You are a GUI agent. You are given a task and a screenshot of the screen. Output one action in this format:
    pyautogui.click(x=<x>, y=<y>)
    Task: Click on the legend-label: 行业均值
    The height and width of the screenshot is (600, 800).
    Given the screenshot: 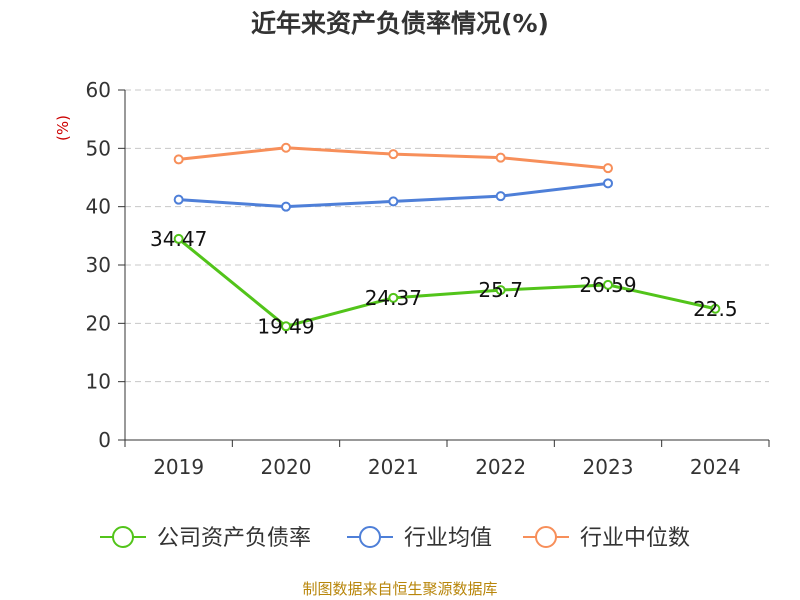 What is the action you would take?
    pyautogui.click(x=448, y=538)
    